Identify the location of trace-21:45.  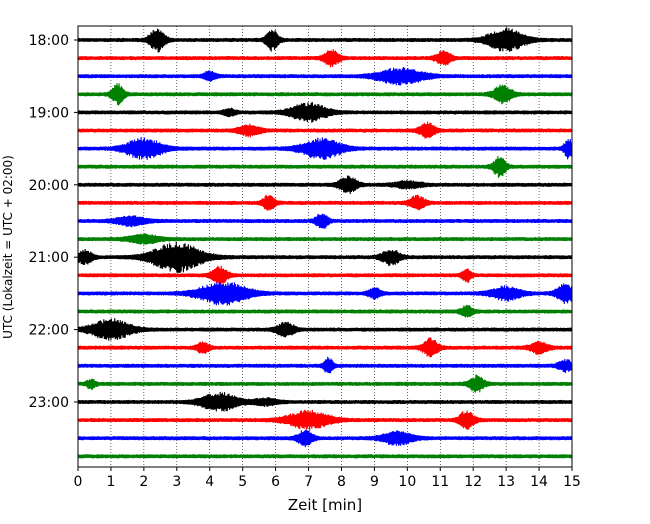
(325, 311).